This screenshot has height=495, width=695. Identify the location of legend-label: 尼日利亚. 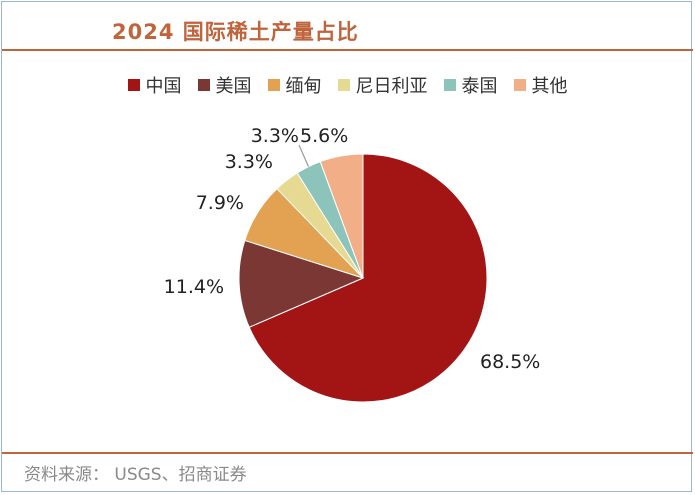
(391, 86).